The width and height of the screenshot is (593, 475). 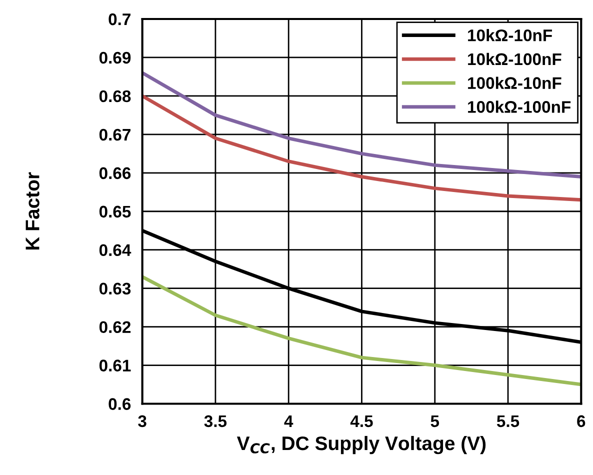 What do you see at coordinates (115, 327) in the screenshot?
I see `y-tick-label: 0.62` at bounding box center [115, 327].